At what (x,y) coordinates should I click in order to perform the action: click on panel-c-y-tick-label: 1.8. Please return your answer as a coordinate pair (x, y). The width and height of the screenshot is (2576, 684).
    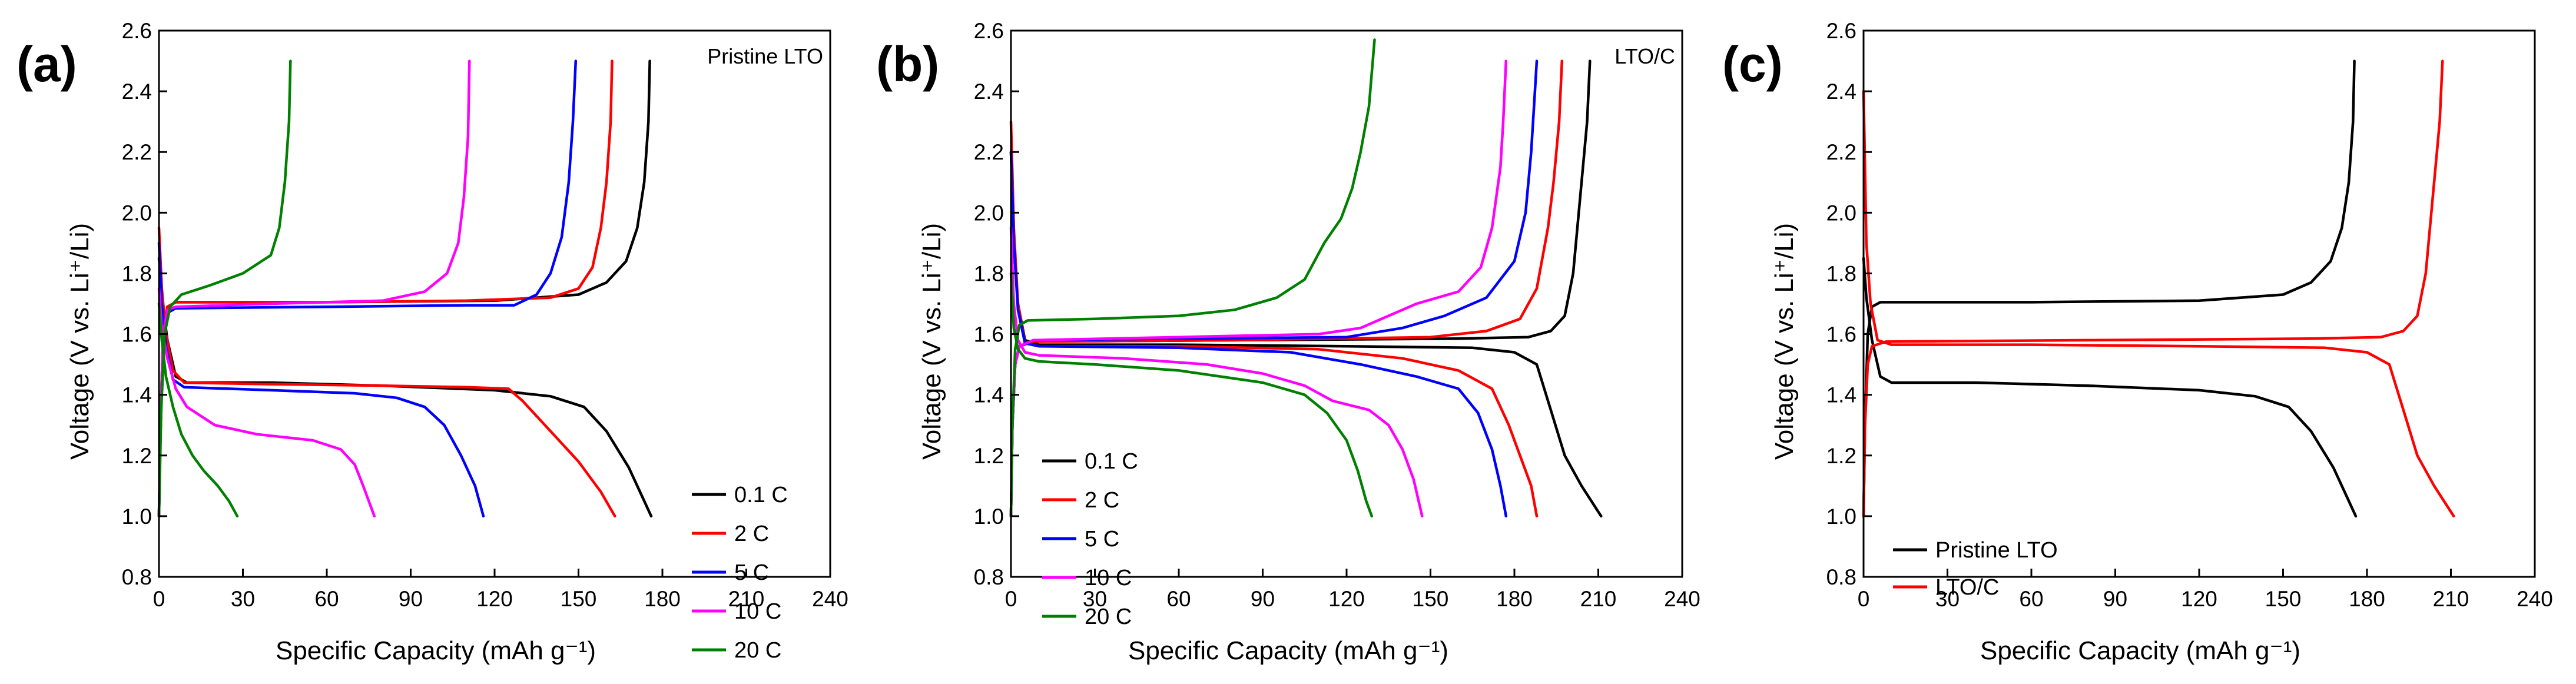
    Looking at the image, I should click on (1841, 273).